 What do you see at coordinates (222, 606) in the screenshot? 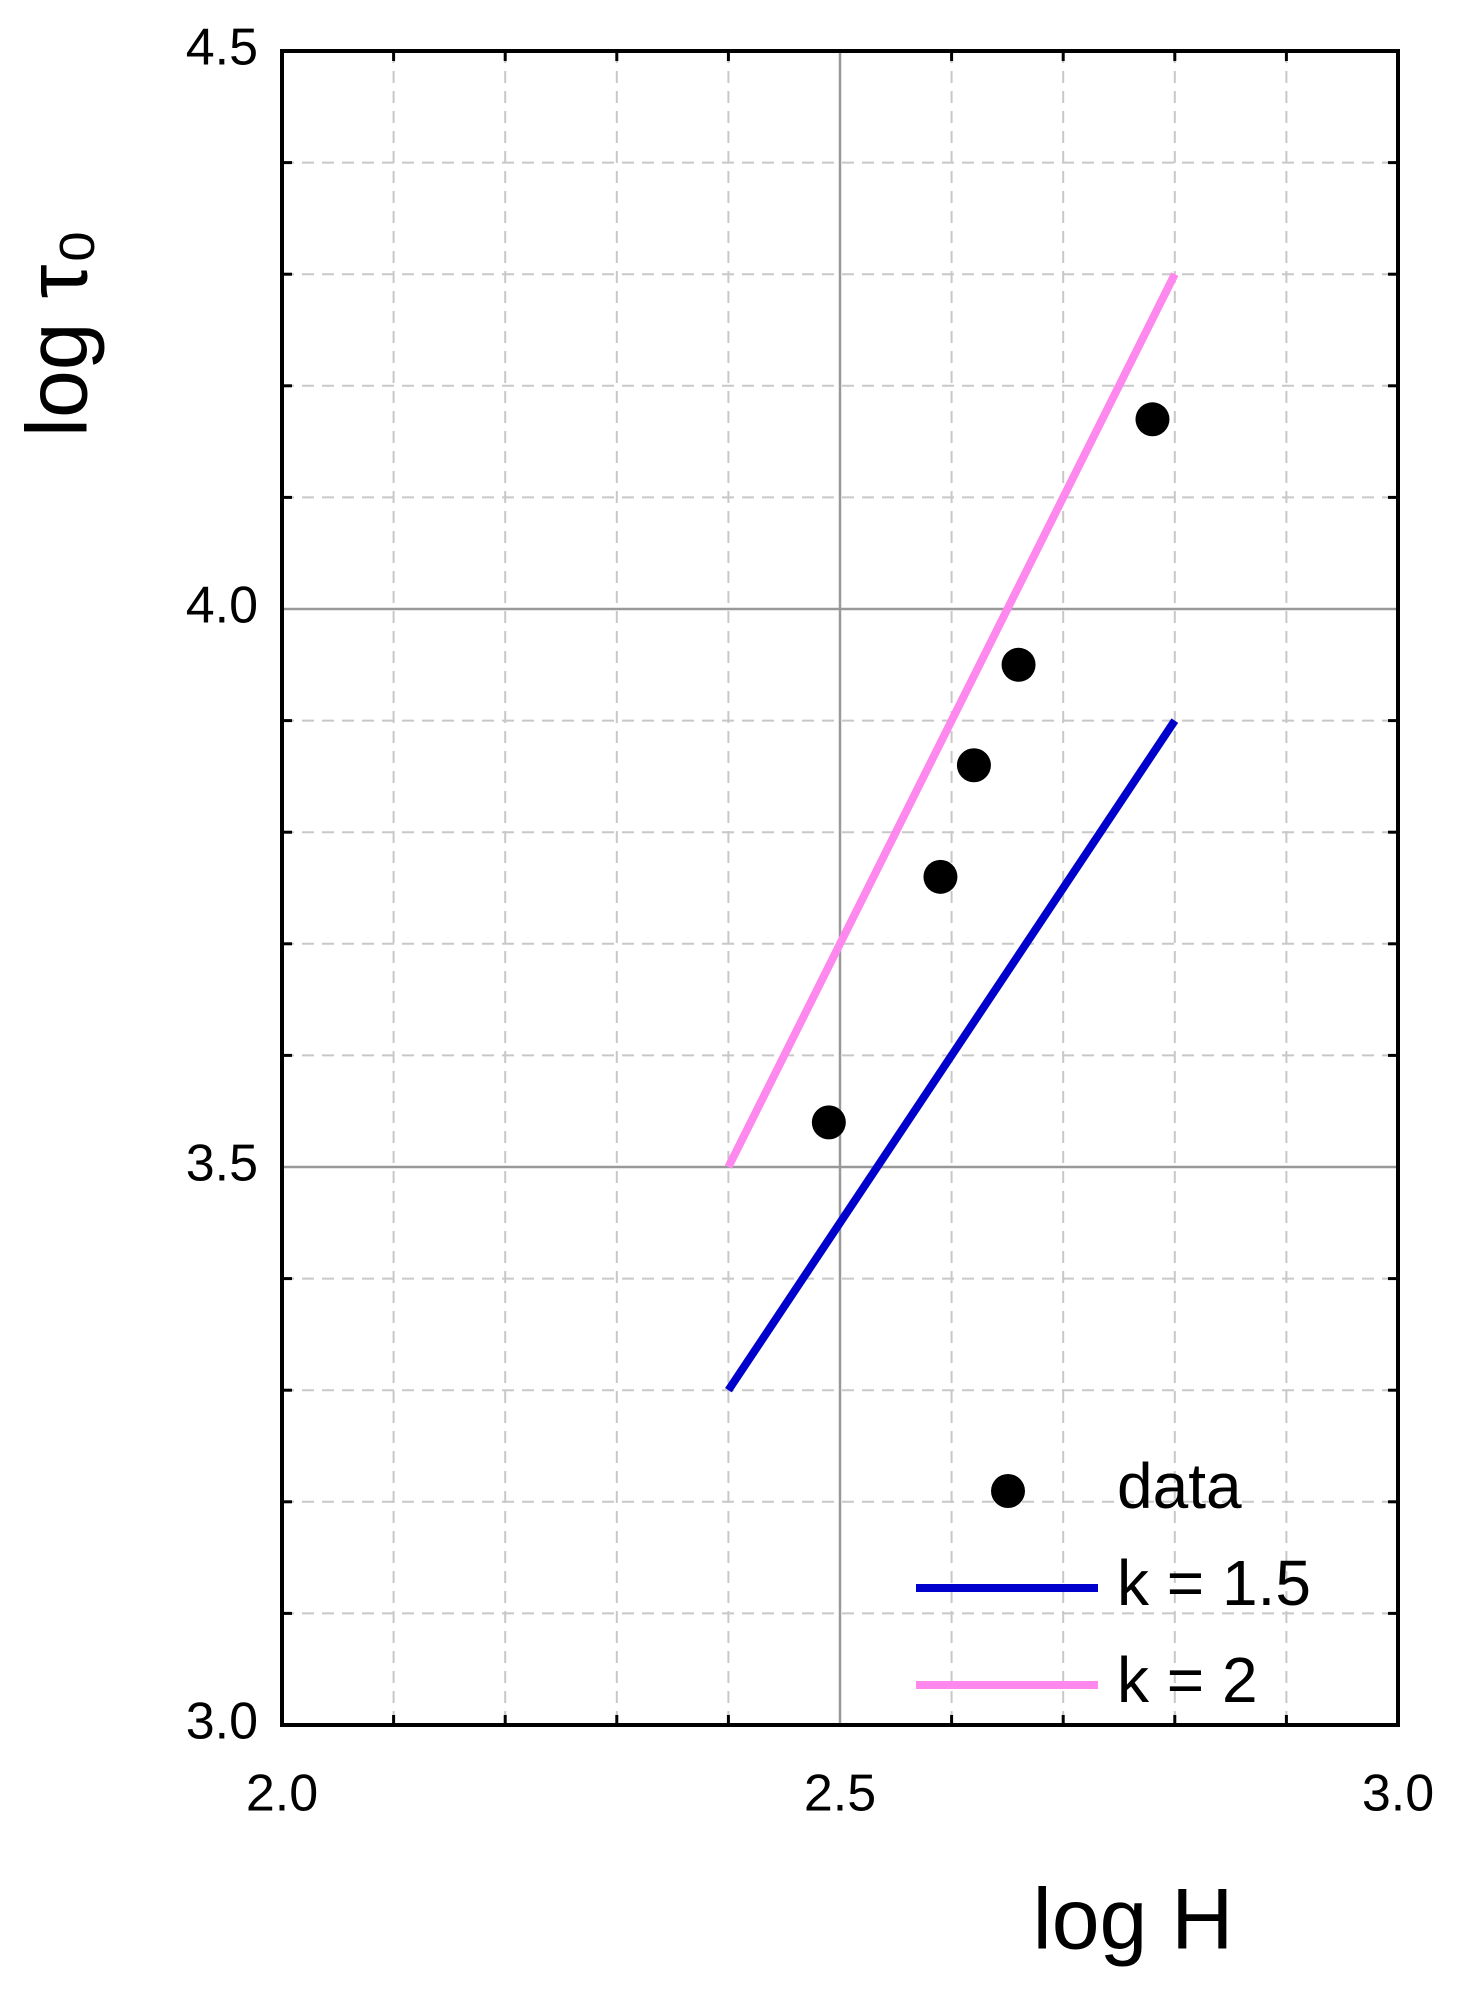
I see `y-tick-label: 4.0` at bounding box center [222, 606].